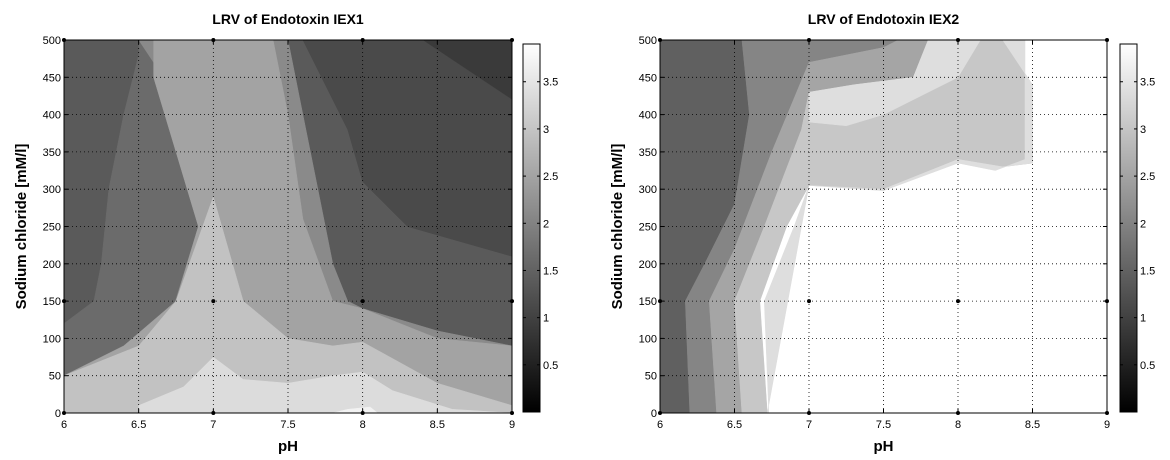 This screenshot has width=1170, height=460. I want to click on contour-level-3.8, so click(355, 409).